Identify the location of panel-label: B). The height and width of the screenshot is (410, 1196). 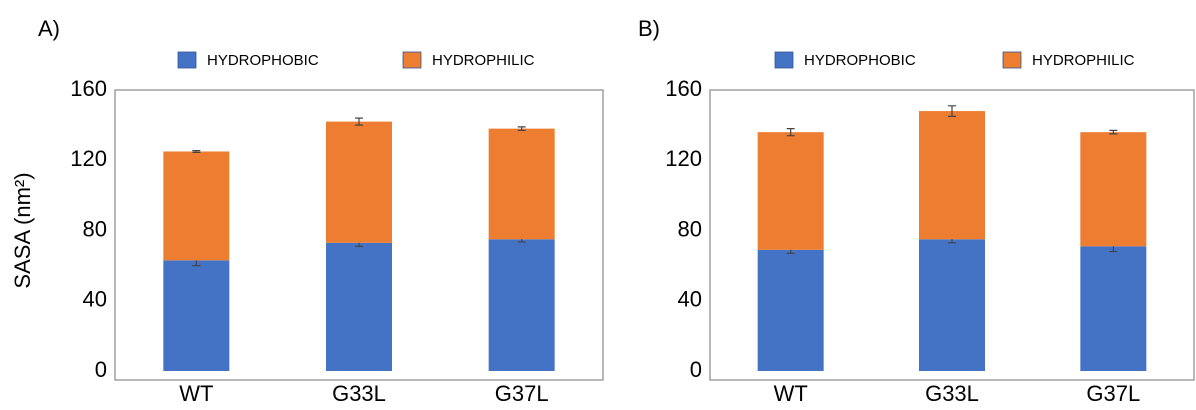
(649, 28).